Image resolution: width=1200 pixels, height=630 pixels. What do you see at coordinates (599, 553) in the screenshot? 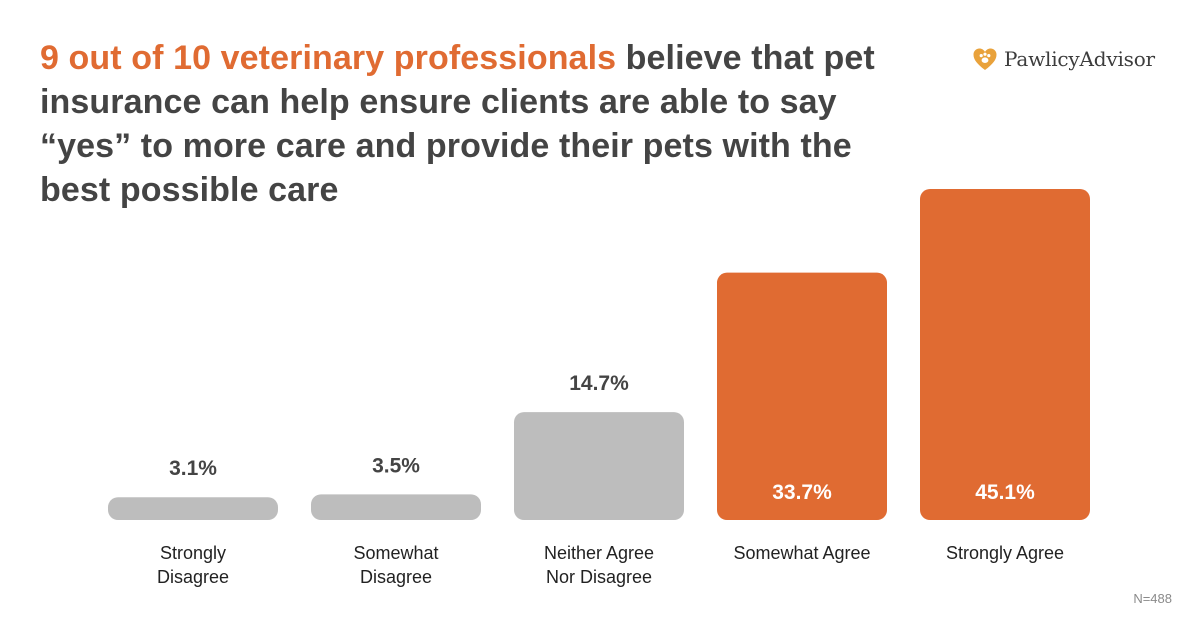
I see `category-label-2-0: Neither Agree` at bounding box center [599, 553].